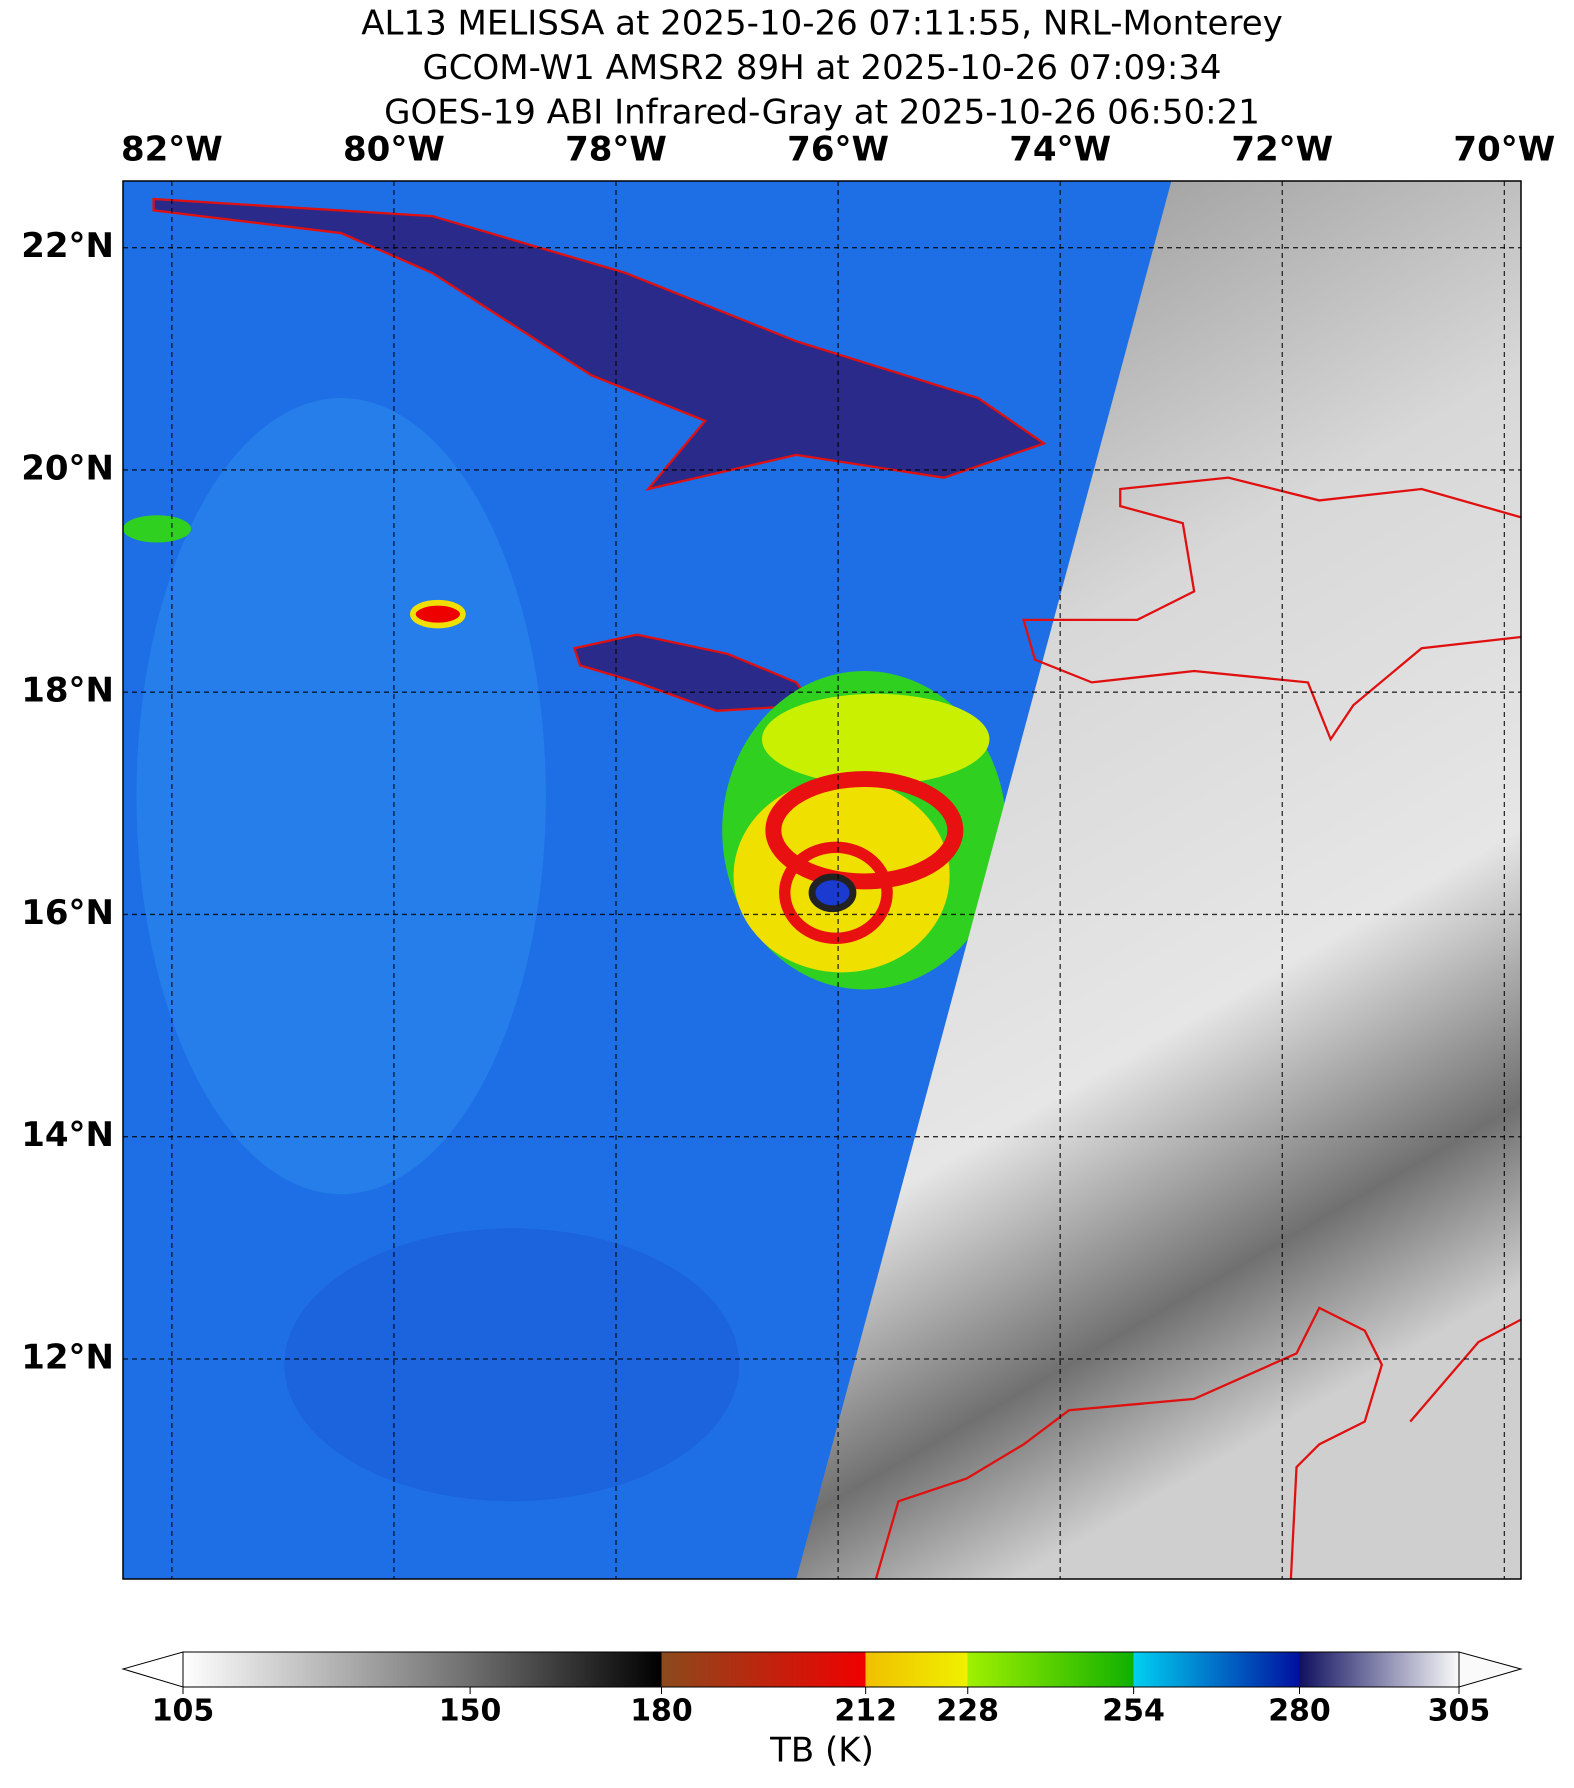 The width and height of the screenshot is (1574, 1788). Describe the element at coordinates (394, 150) in the screenshot. I see `lon-label: 80°W` at that location.